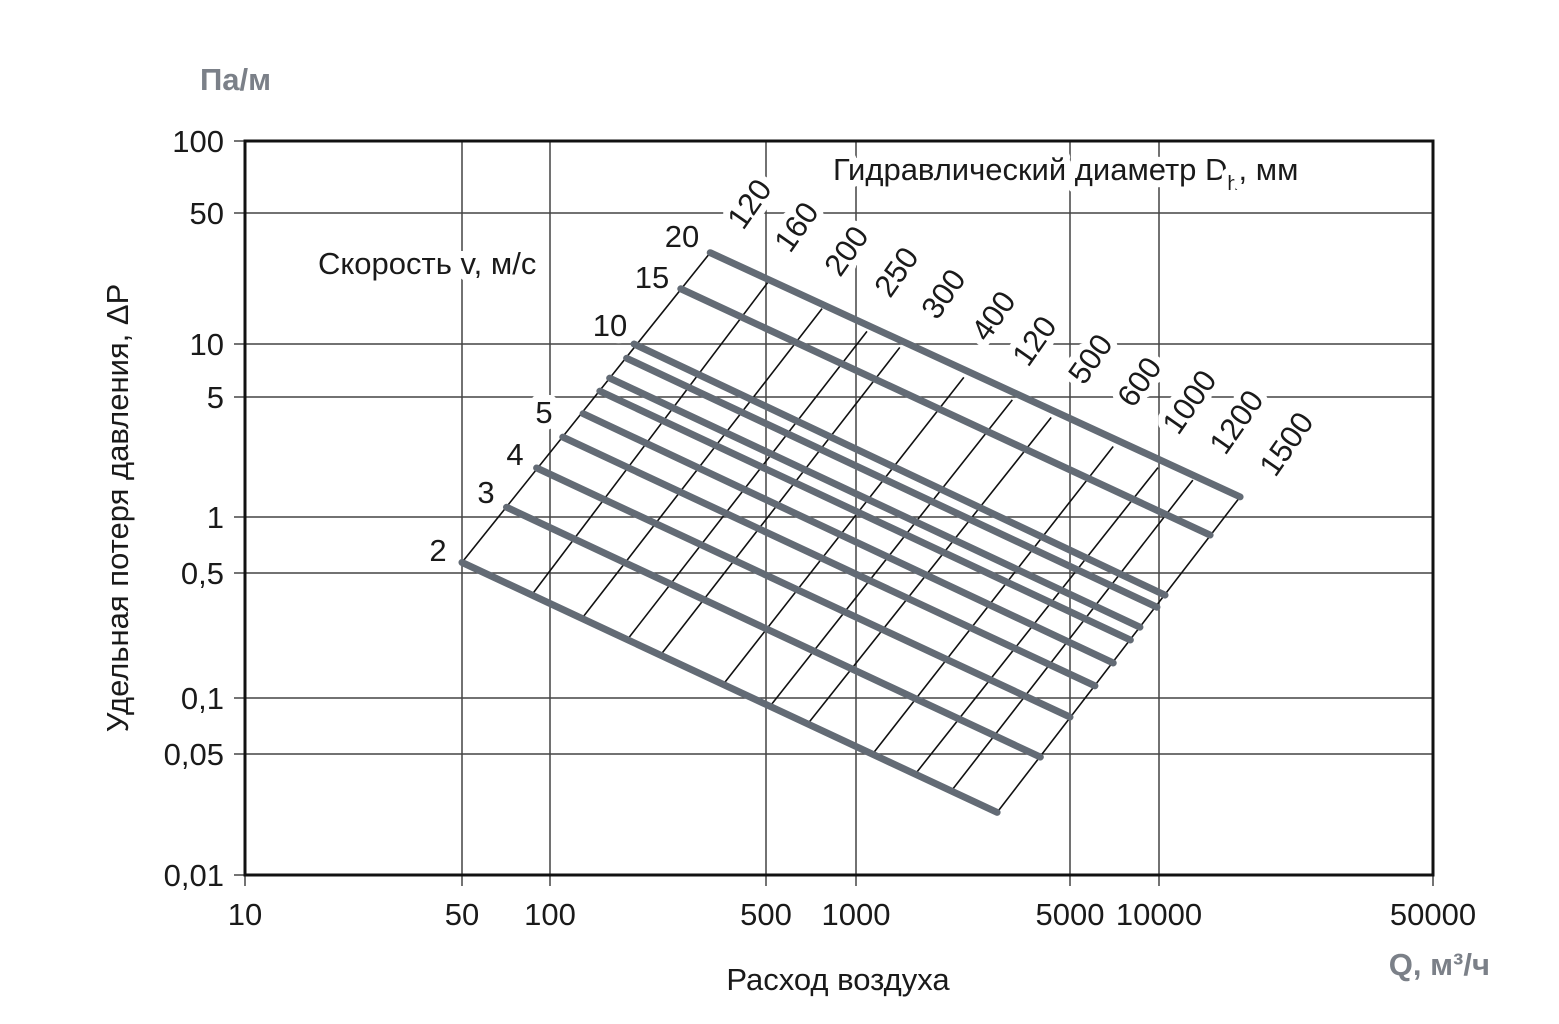  I want to click on velocity-label: 3, so click(485, 492).